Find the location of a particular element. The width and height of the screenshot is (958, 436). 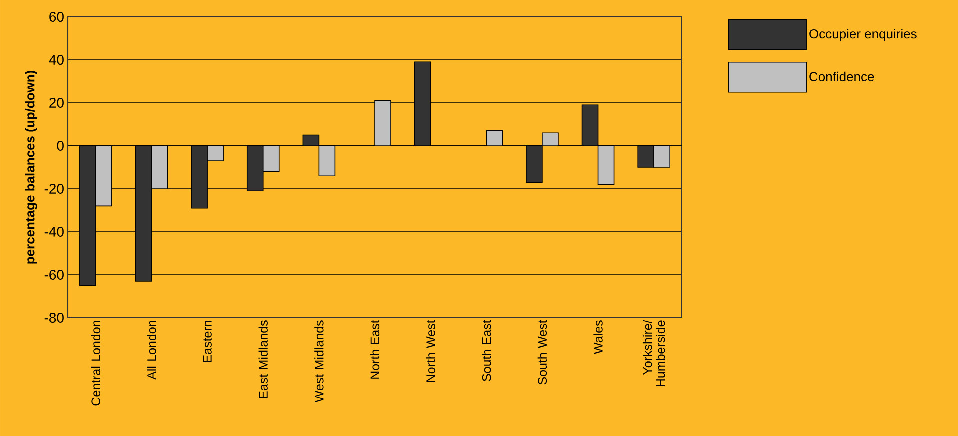

y-tick-label: -60 is located at coordinates (54, 275).